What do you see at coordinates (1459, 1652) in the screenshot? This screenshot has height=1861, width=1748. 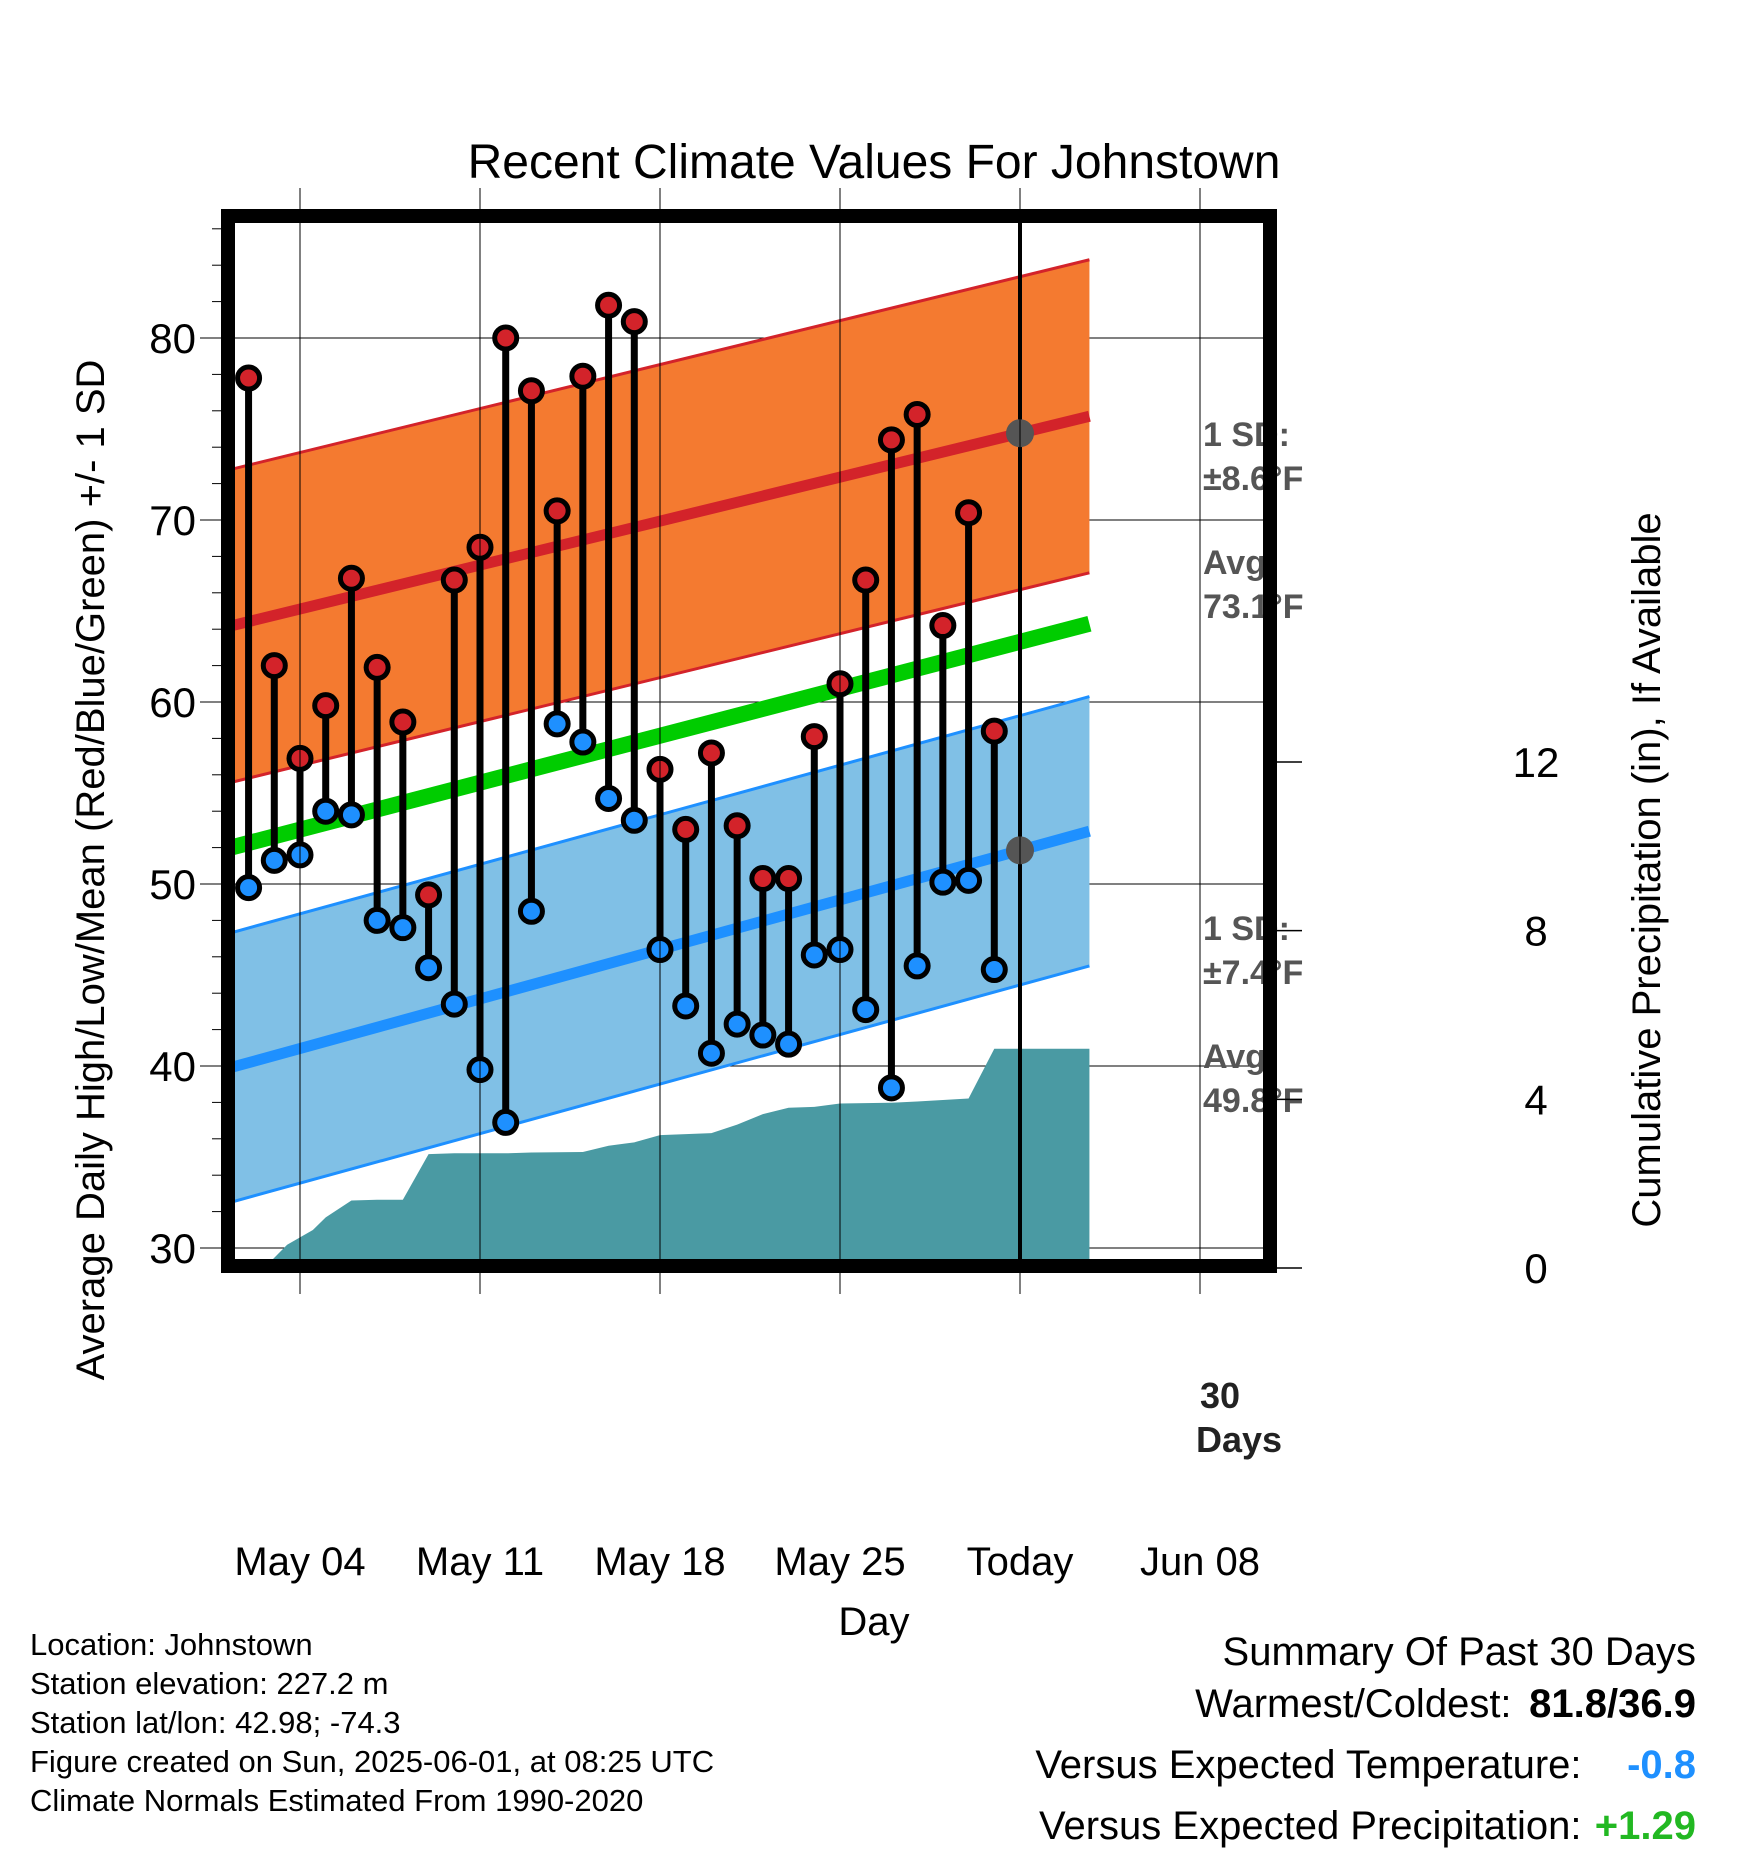 I see `summary-heading: Summary Of Past 30 Days` at bounding box center [1459, 1652].